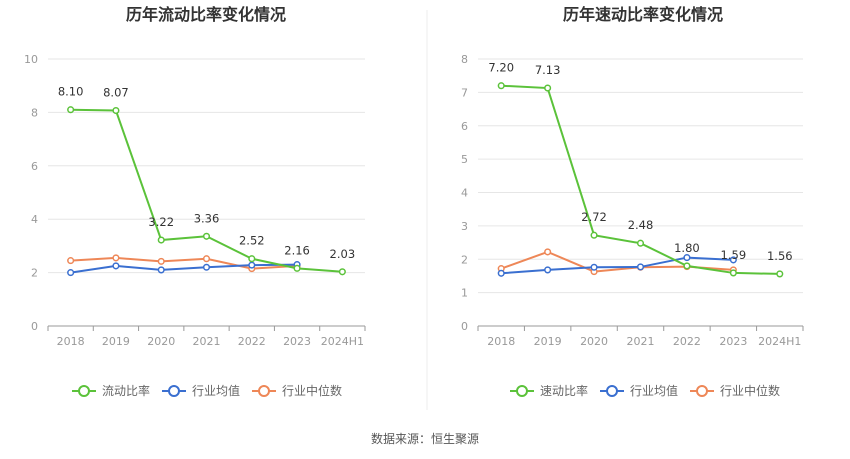  What do you see at coordinates (161, 222) in the screenshot?
I see `data-label: 3.22` at bounding box center [161, 222].